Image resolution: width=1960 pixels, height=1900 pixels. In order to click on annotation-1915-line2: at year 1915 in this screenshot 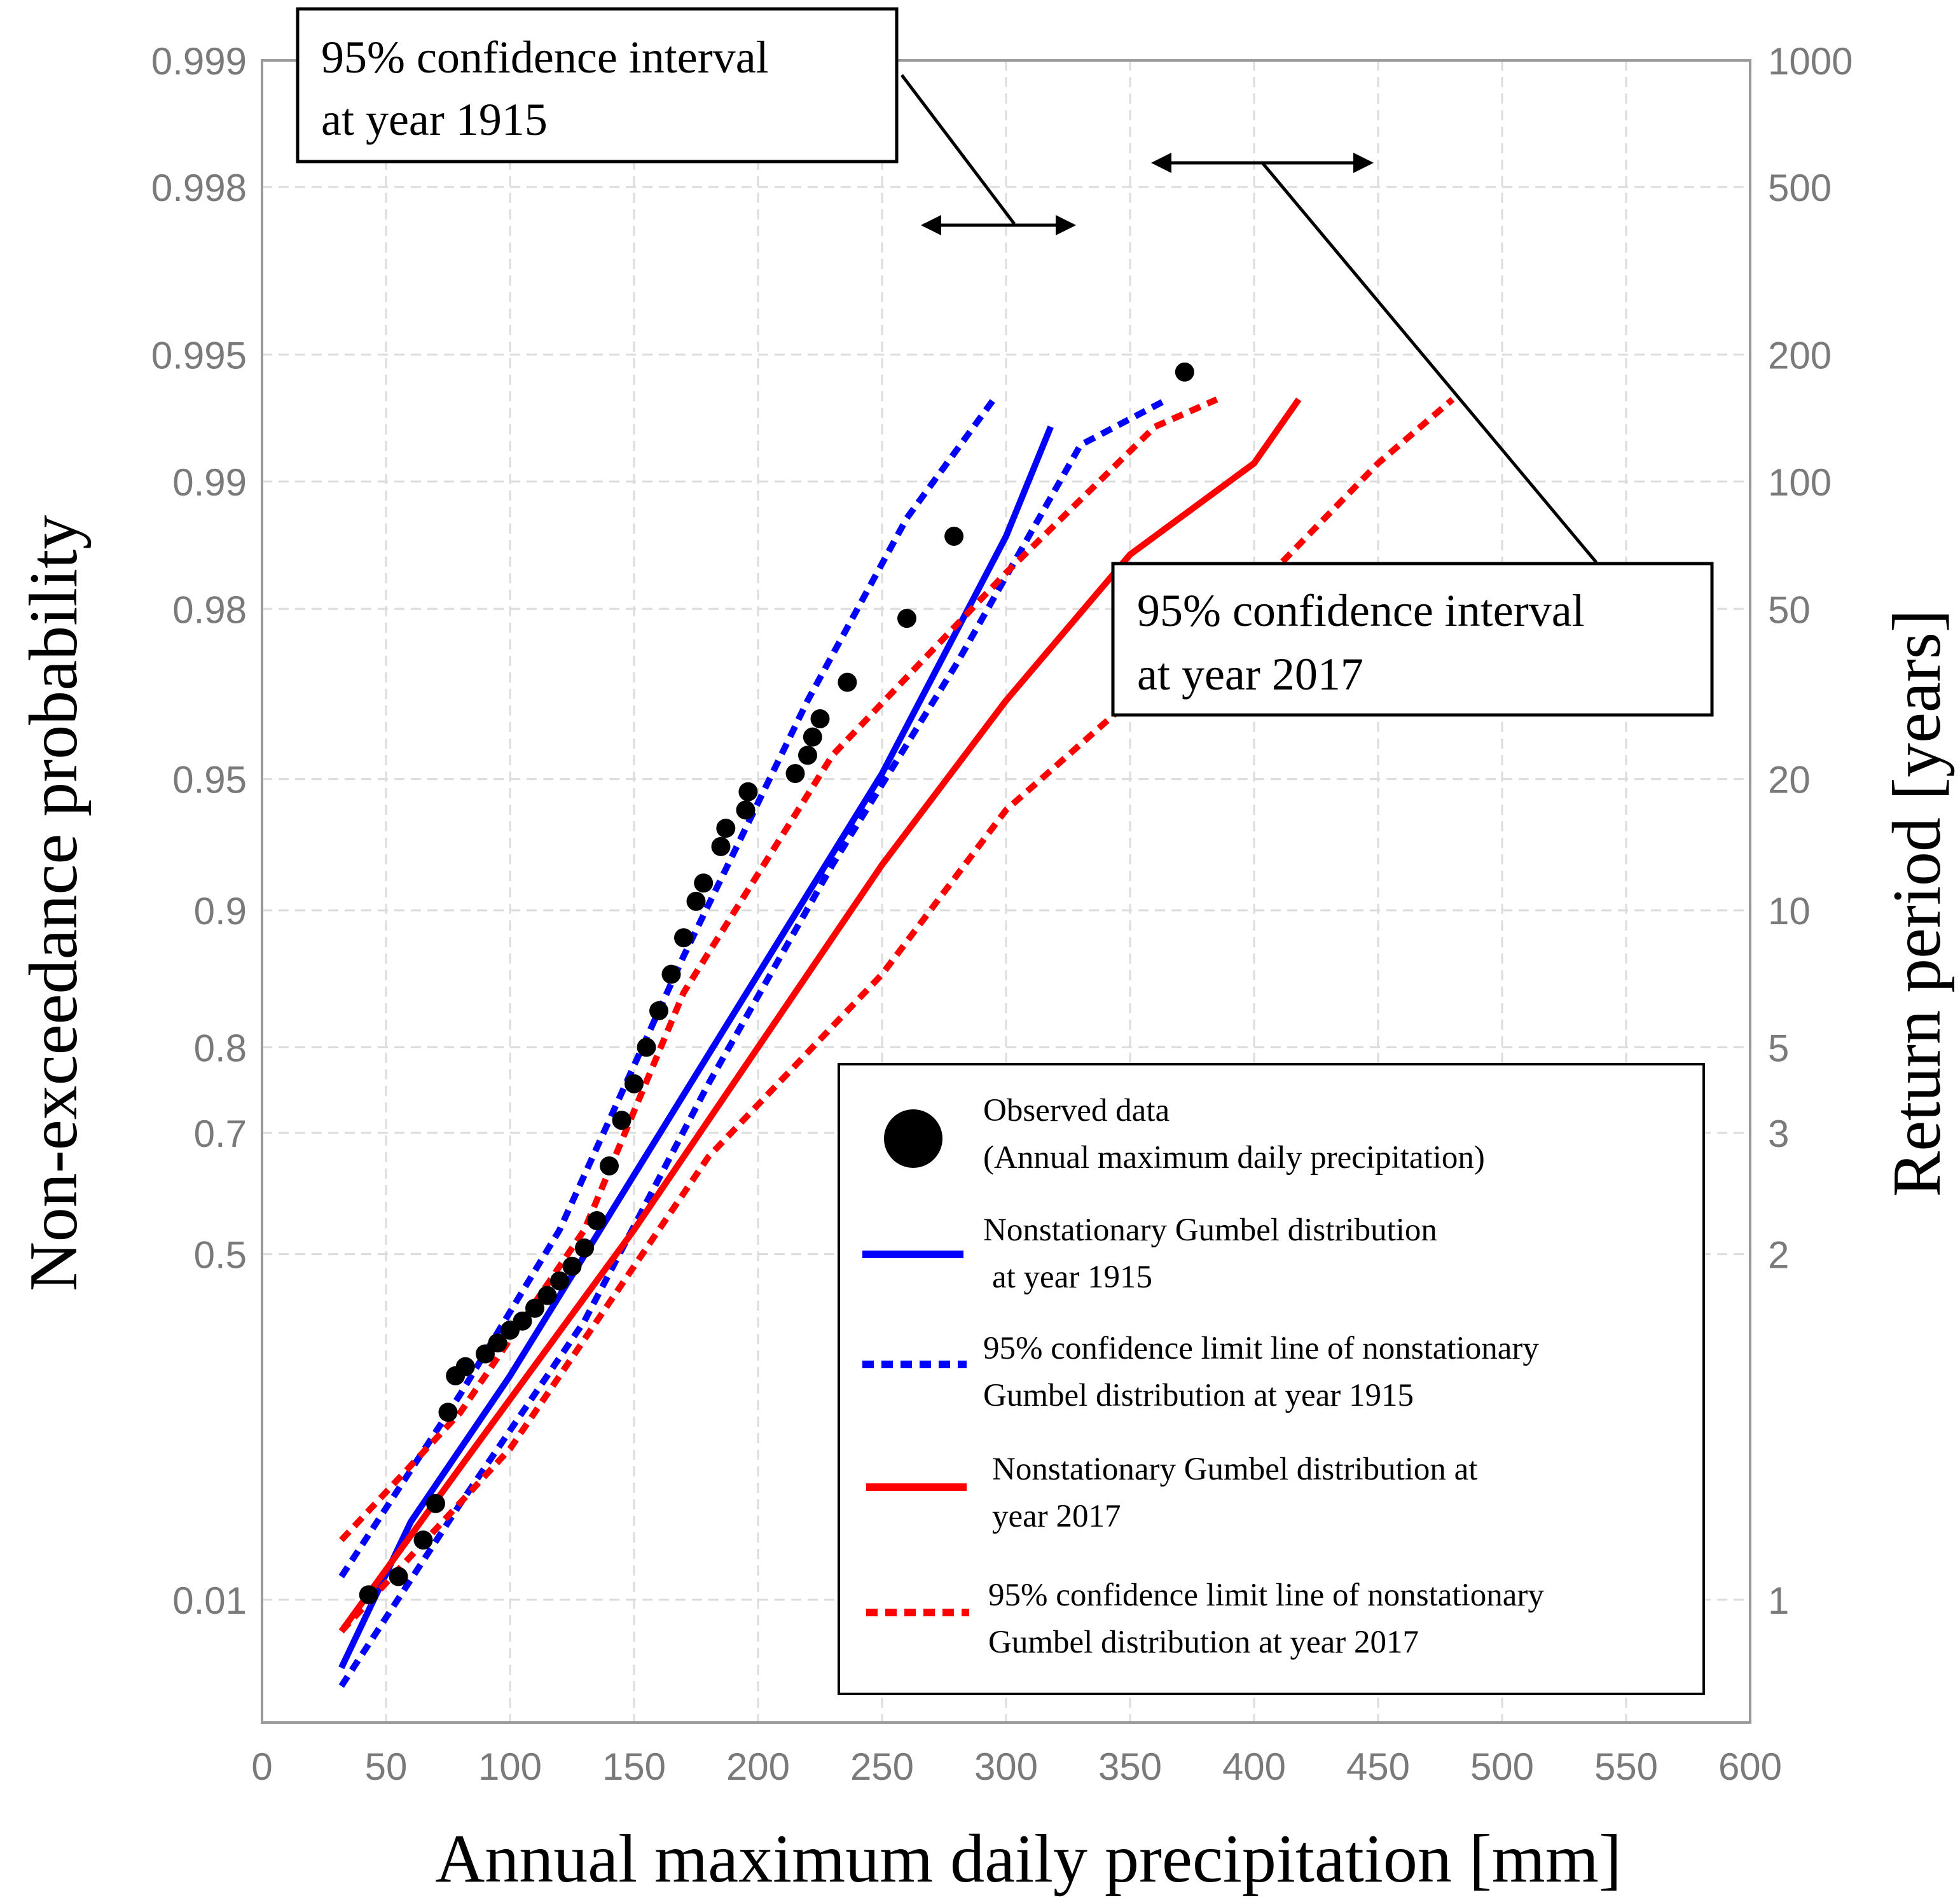, I will do `click(435, 119)`.